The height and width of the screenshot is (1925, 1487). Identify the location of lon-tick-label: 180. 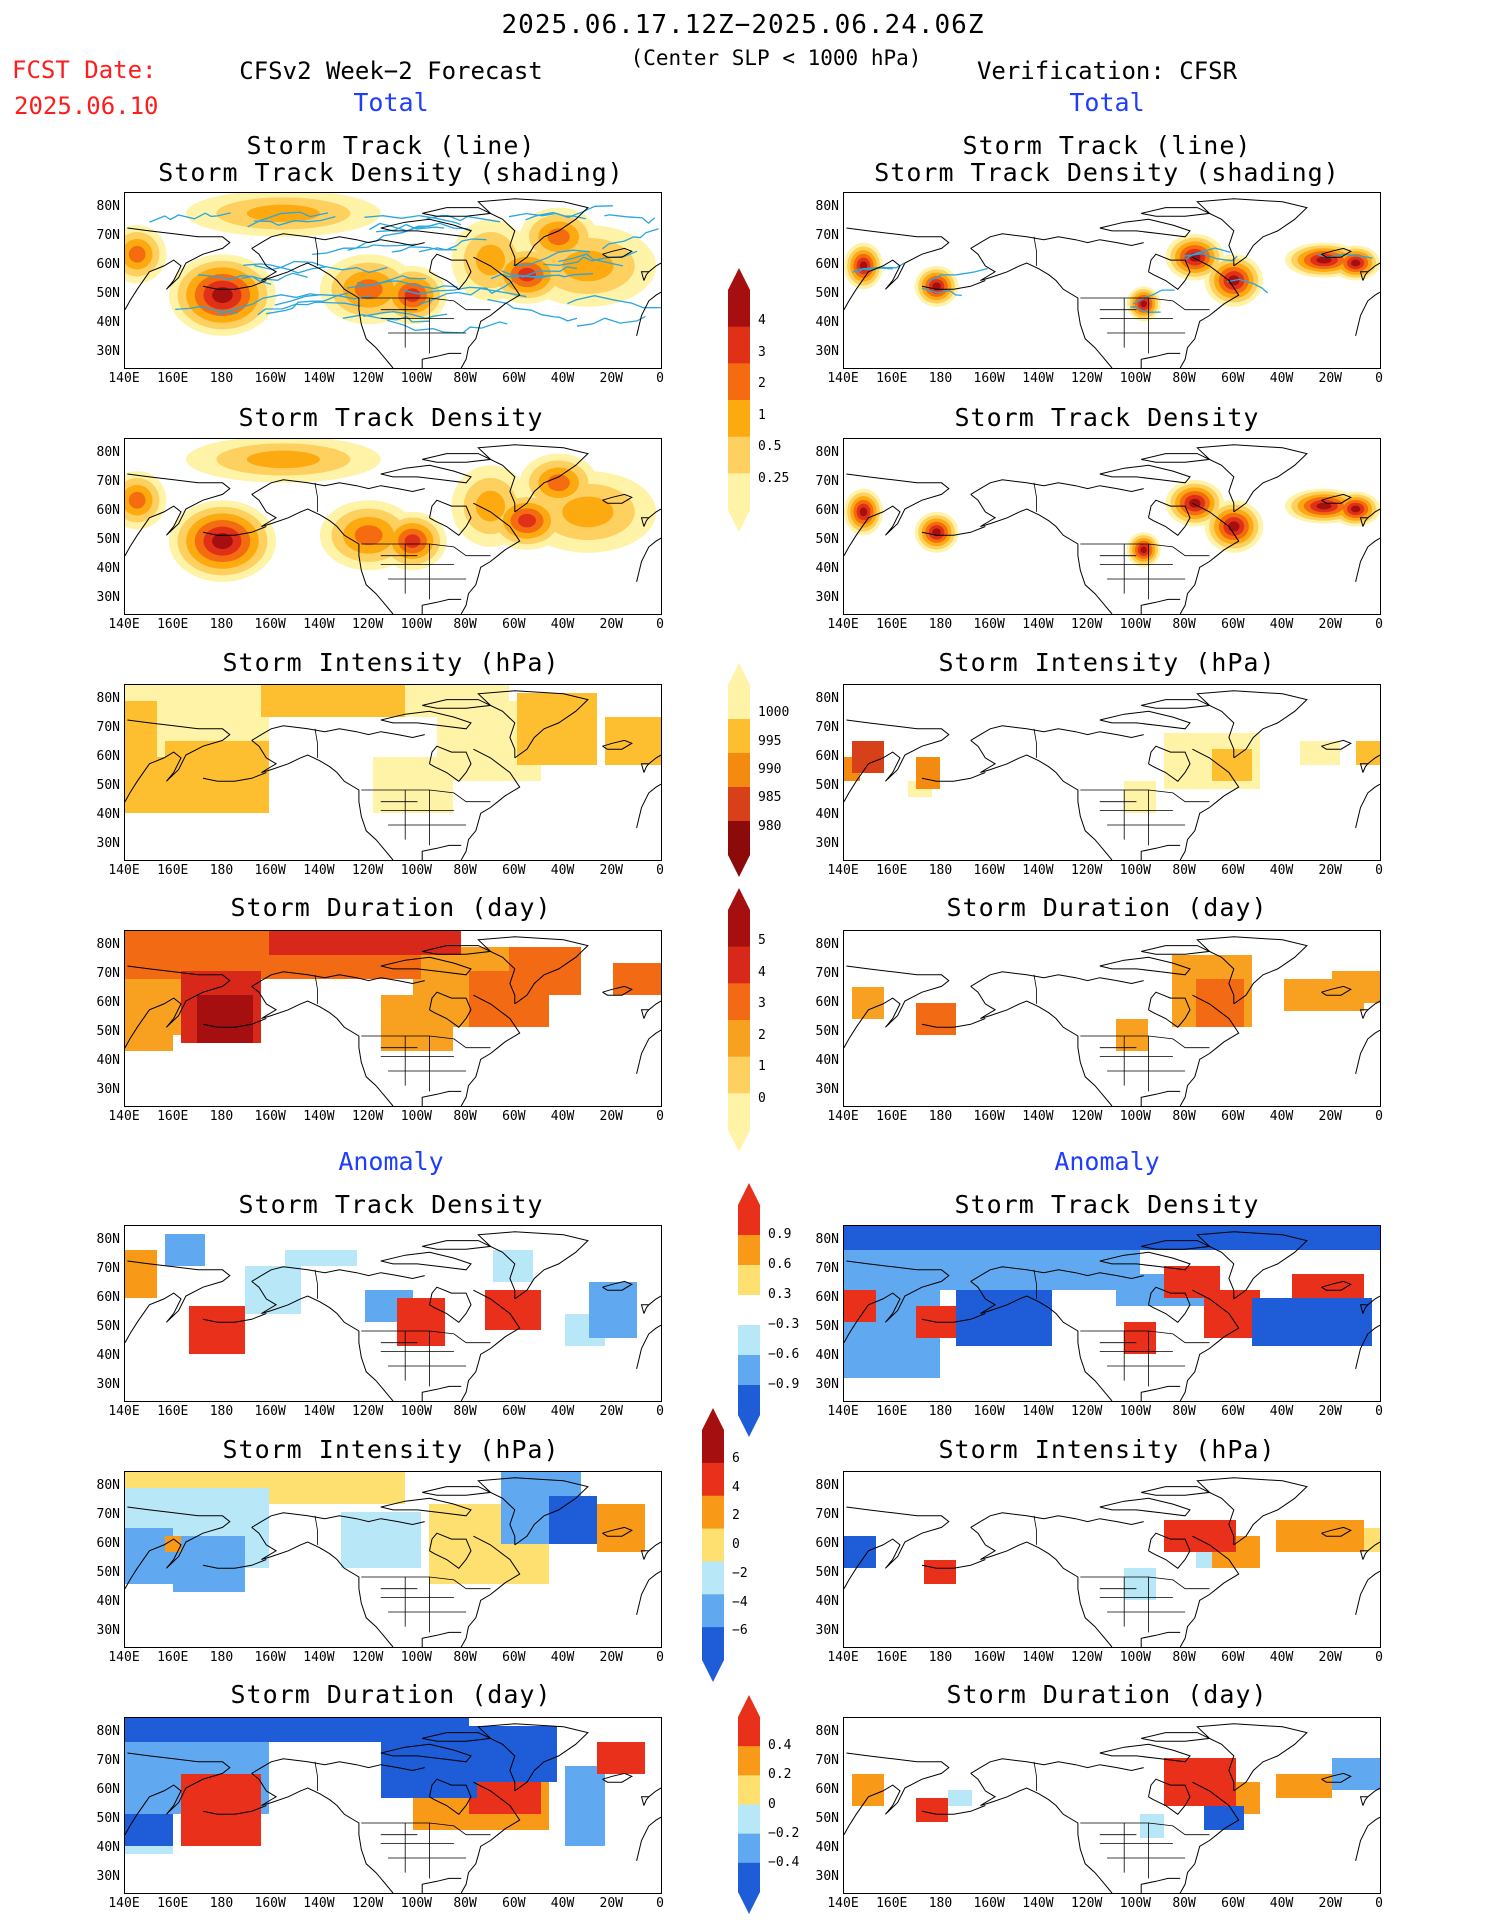
(940, 1903).